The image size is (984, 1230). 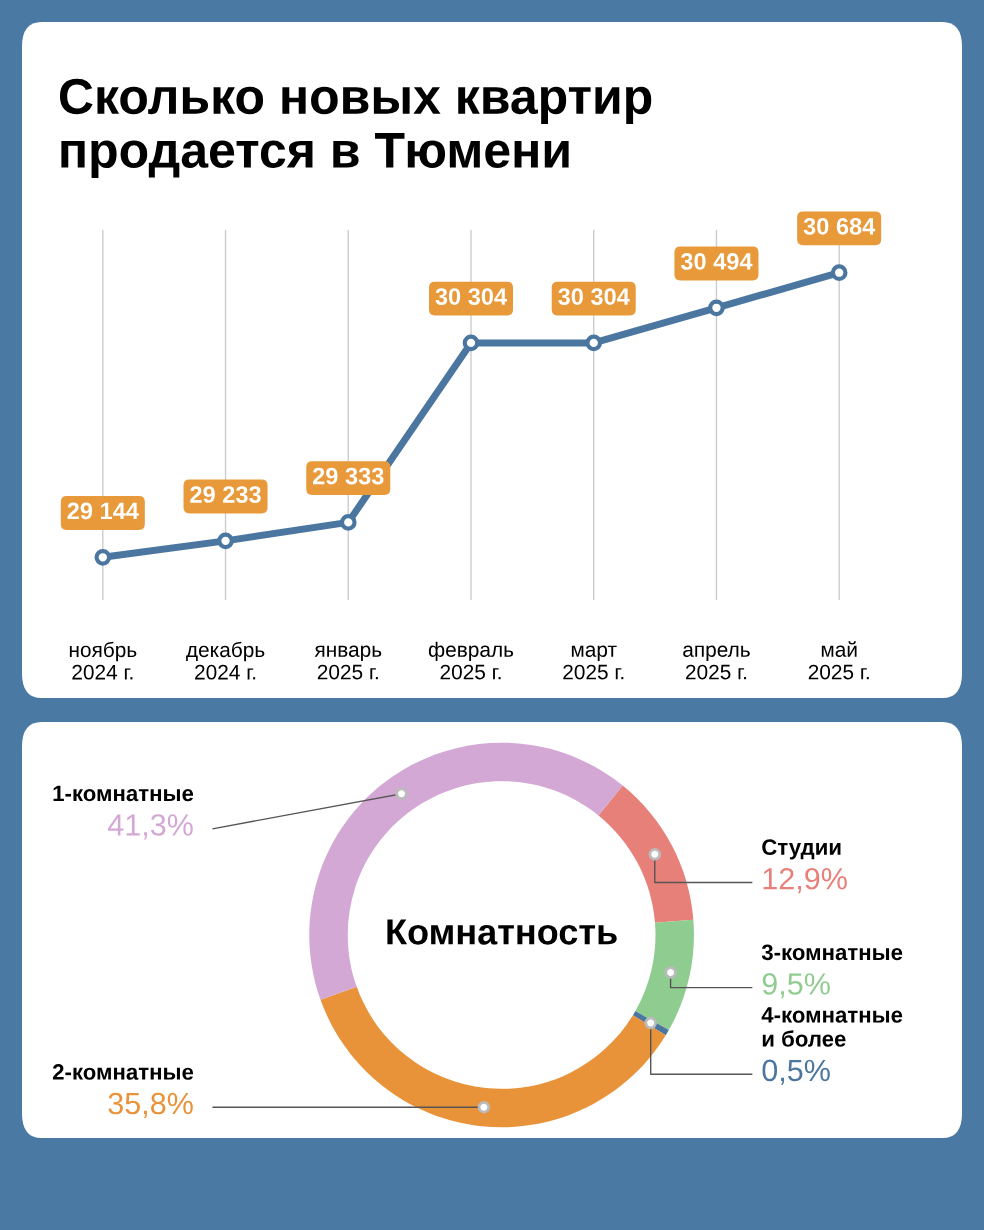 What do you see at coordinates (716, 662) in the screenshot?
I see `x-tick-label: апрель 2025 г.` at bounding box center [716, 662].